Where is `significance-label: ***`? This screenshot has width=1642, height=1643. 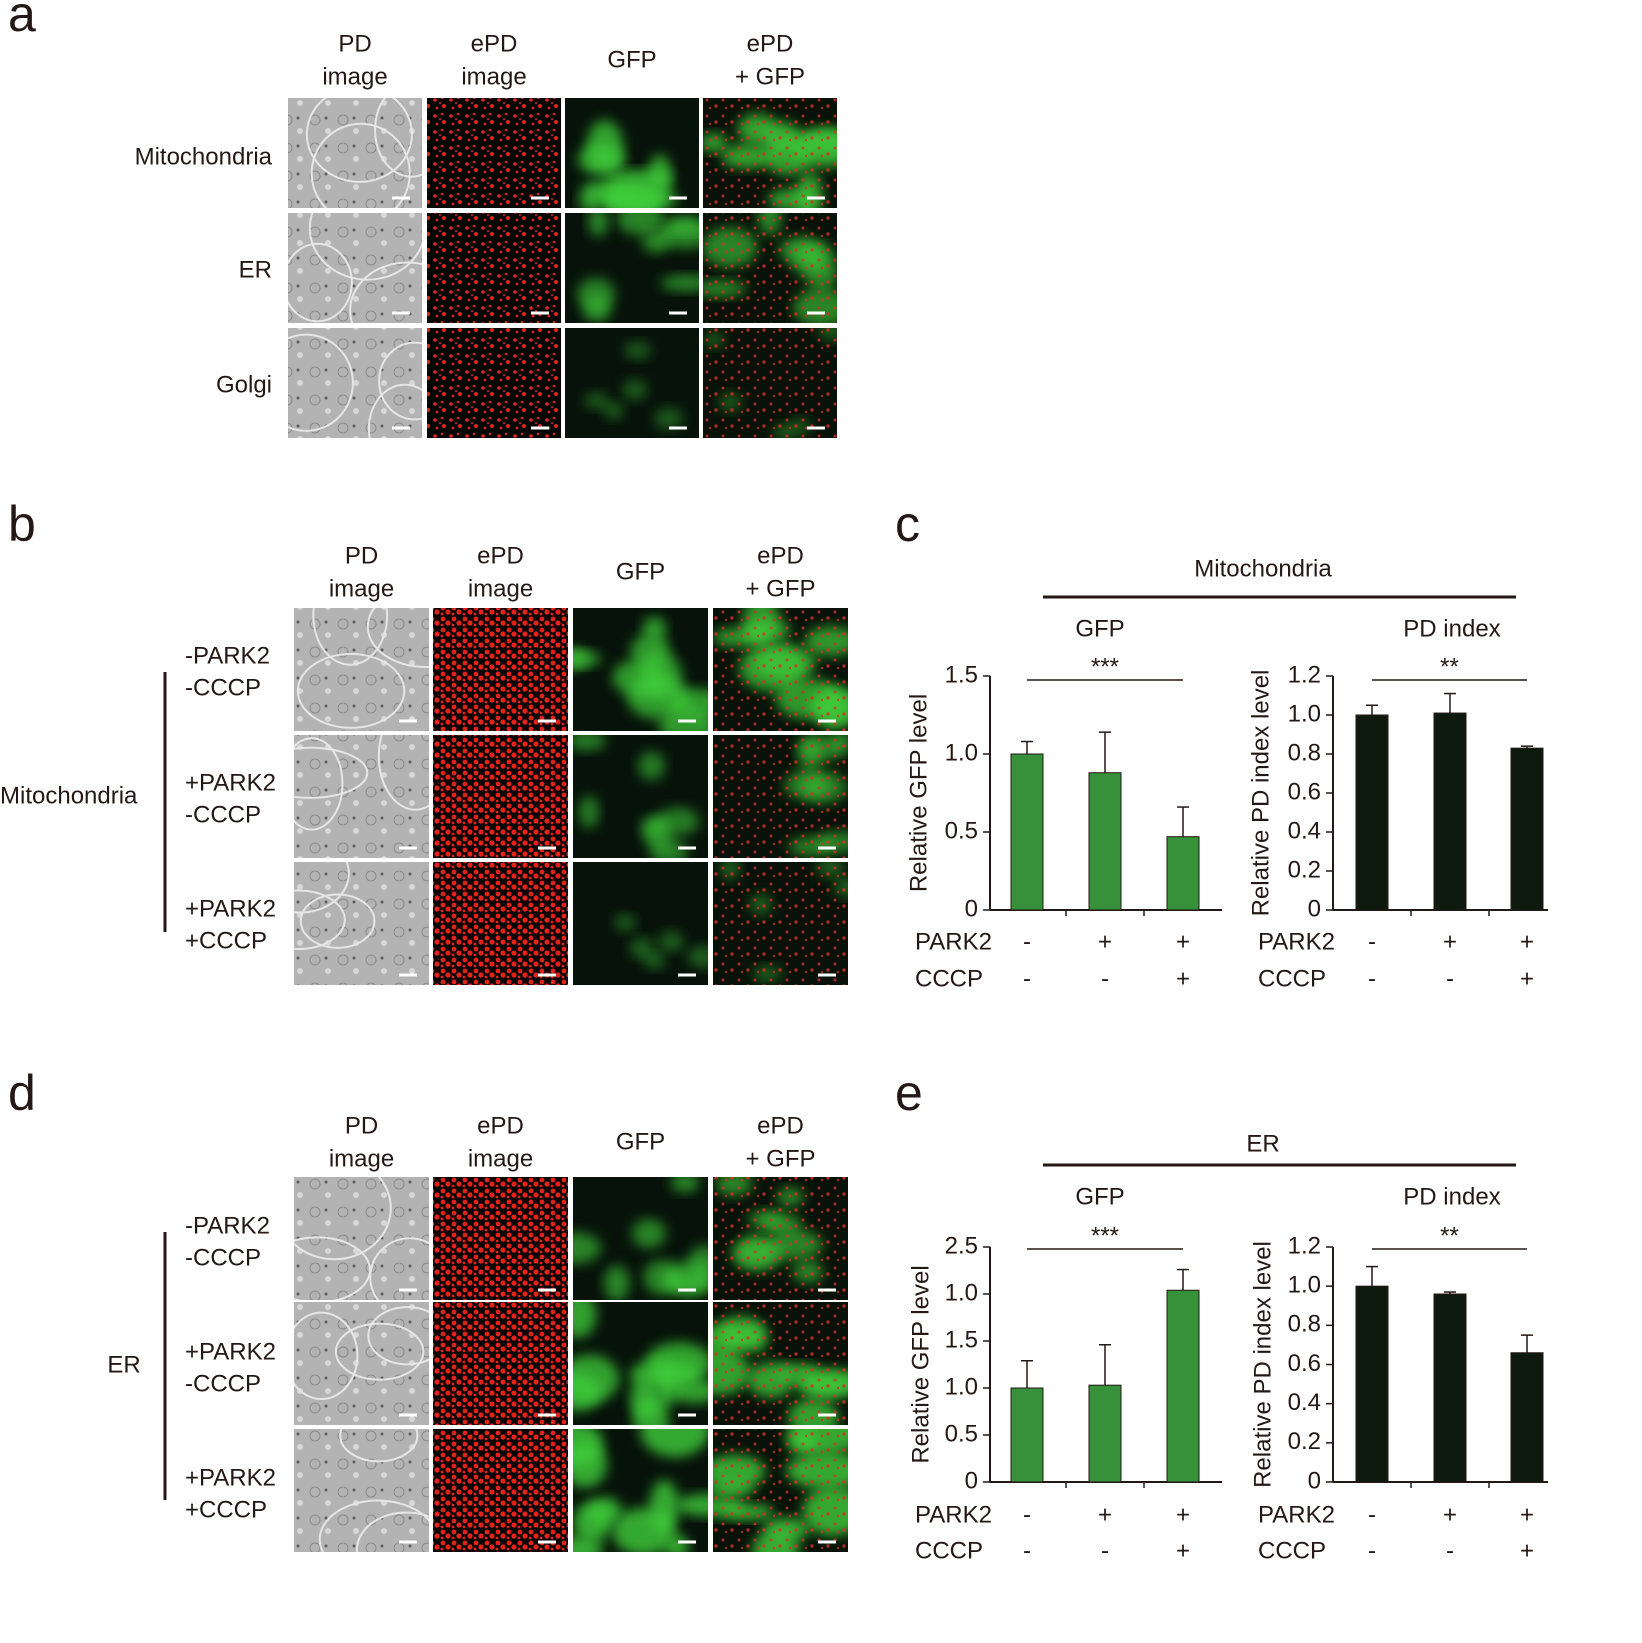 significance-label: *** is located at coordinates (1105, 1235).